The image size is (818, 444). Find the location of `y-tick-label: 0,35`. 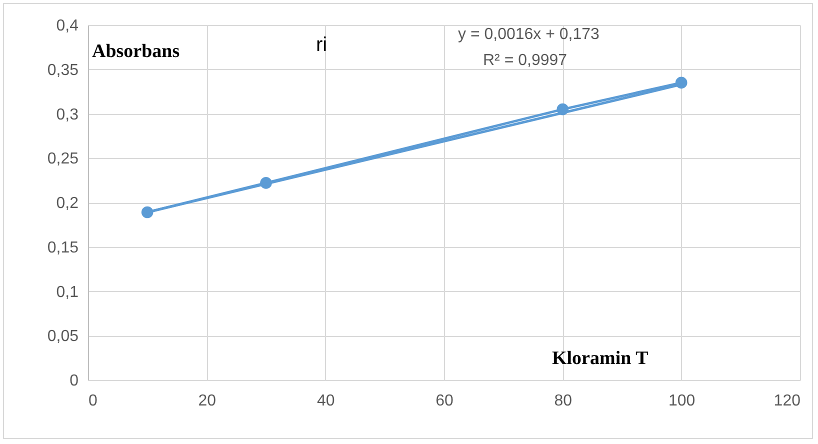

y-tick-label: 0,35 is located at coordinates (63, 70).